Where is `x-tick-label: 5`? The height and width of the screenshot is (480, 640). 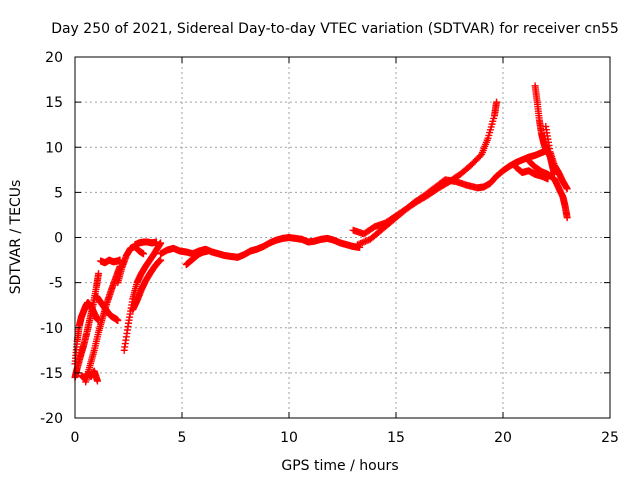 x-tick-label: 5 is located at coordinates (182, 438).